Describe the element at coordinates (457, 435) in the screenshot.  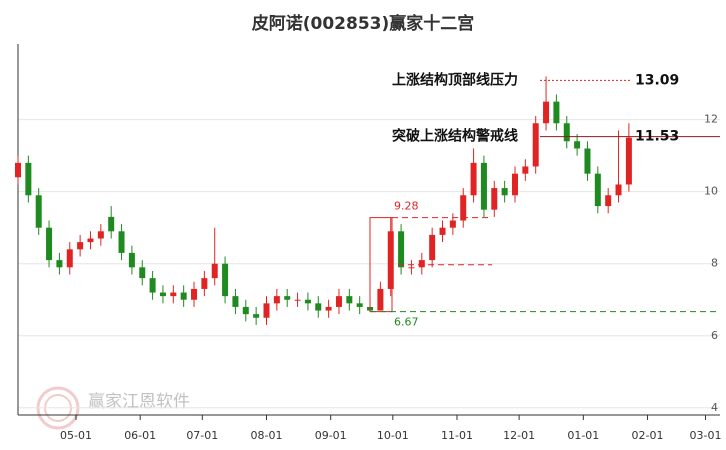
I see `x-tick-label: 11-01` at that location.